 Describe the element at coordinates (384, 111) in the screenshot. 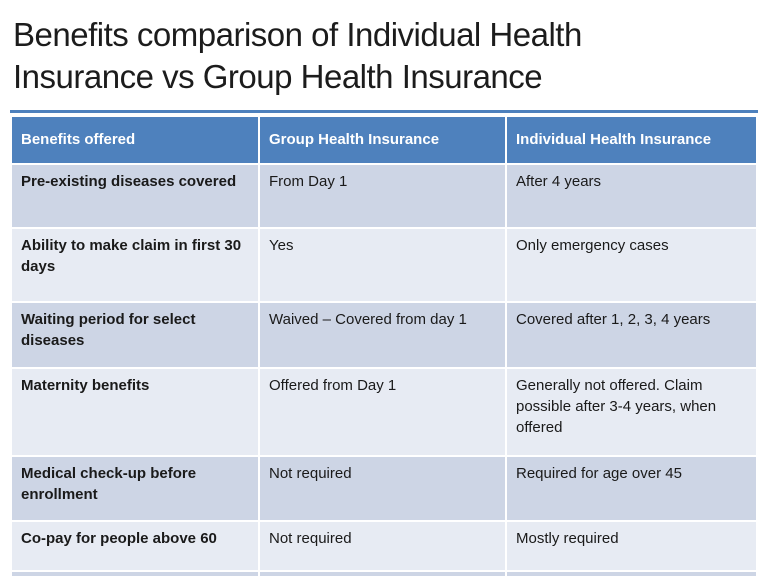

I see `table-top-rule` at that location.